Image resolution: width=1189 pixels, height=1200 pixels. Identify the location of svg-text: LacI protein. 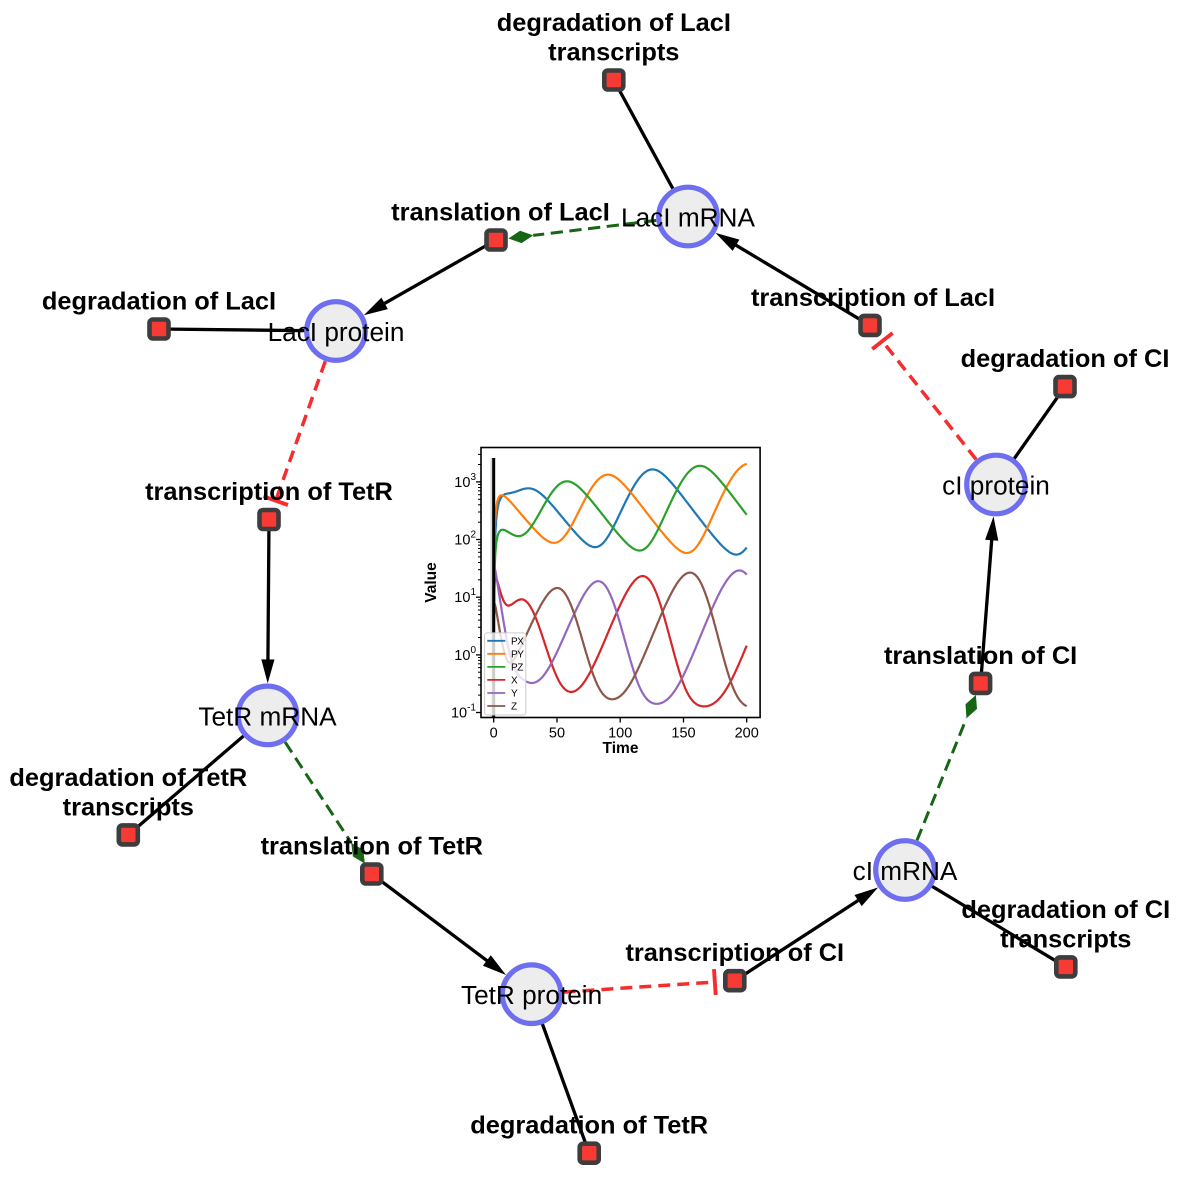
(336, 332).